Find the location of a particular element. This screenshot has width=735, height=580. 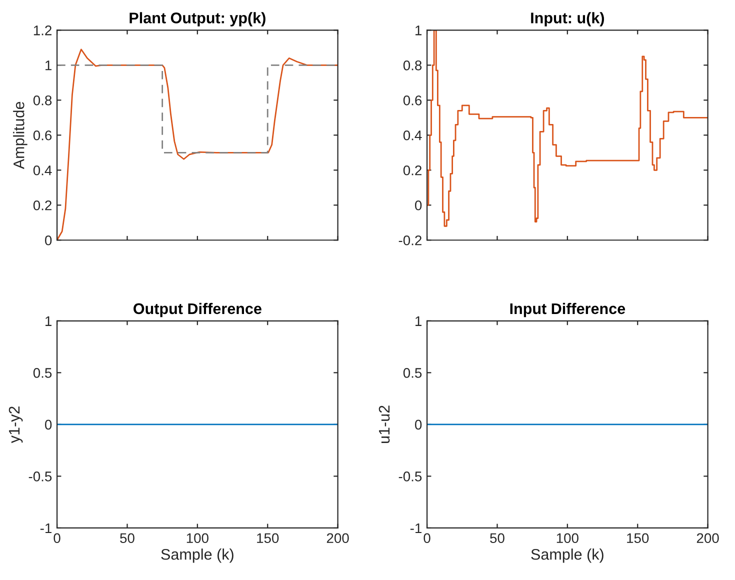

y-tick-label: -0.2 is located at coordinates (410, 240).